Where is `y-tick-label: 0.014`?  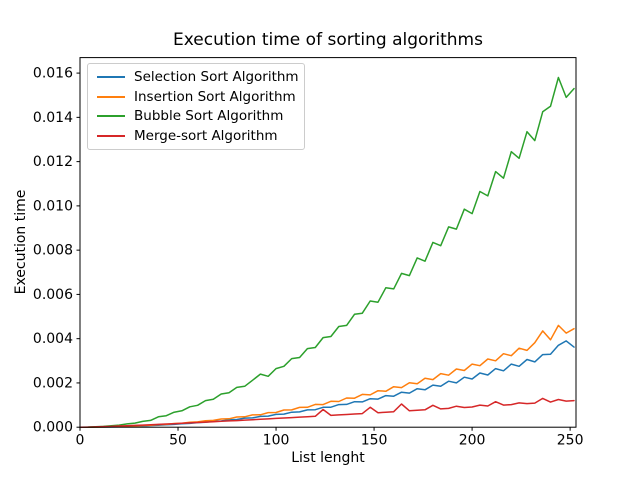 y-tick-label: 0.014 is located at coordinates (53, 118).